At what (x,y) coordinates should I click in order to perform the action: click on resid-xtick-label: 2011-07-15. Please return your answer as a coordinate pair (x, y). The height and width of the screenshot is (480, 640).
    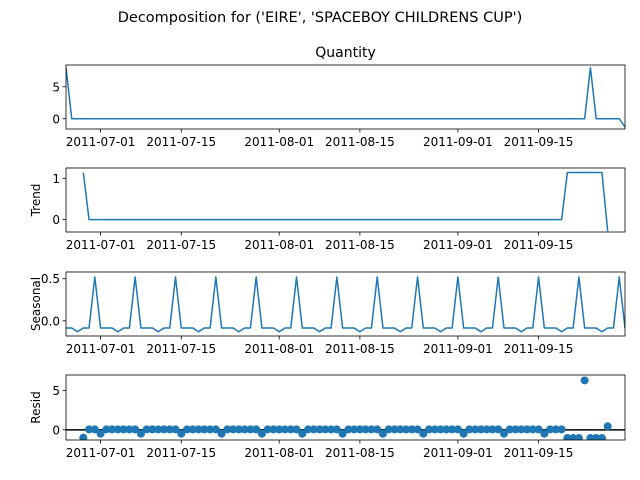
    Looking at the image, I should click on (181, 453).